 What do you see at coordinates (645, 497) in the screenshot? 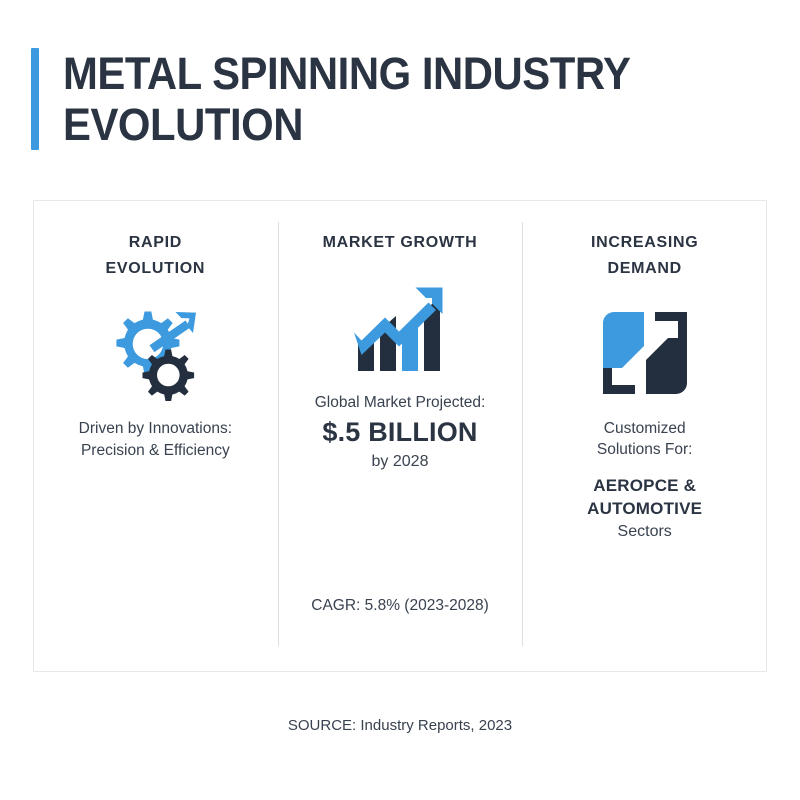
I see `sector-emphasis: AEROPCE & AUTOMOTIVE` at bounding box center [645, 497].